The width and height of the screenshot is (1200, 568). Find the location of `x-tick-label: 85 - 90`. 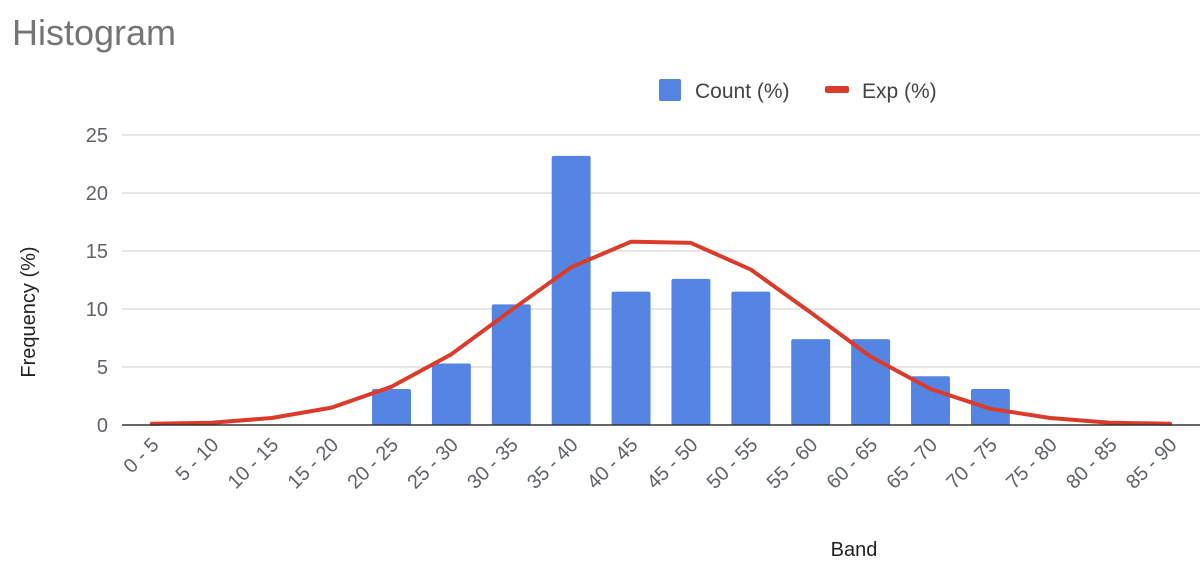

x-tick-label: 85 - 90 is located at coordinates (1152, 464).